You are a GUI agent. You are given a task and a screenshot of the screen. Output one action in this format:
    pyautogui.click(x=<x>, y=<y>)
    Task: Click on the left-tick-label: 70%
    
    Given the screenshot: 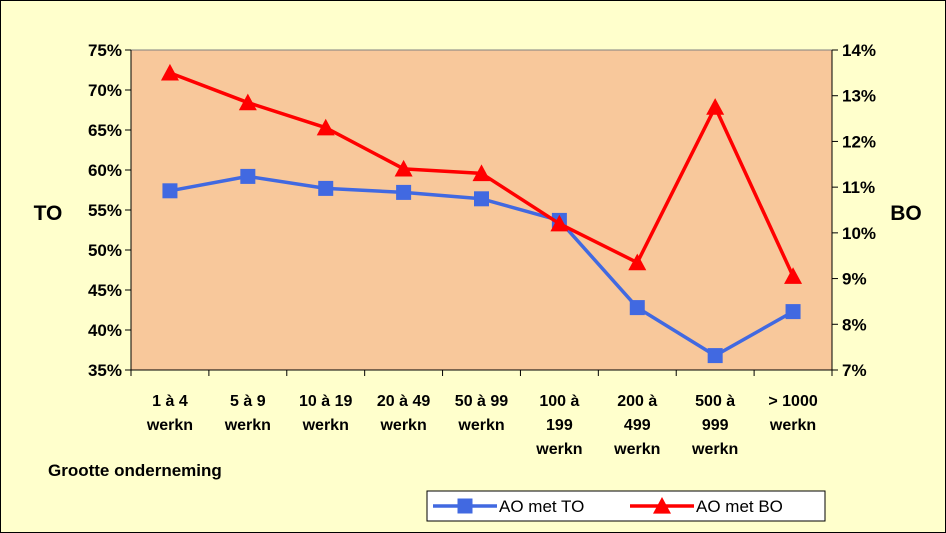 What is the action you would take?
    pyautogui.click(x=105, y=90)
    